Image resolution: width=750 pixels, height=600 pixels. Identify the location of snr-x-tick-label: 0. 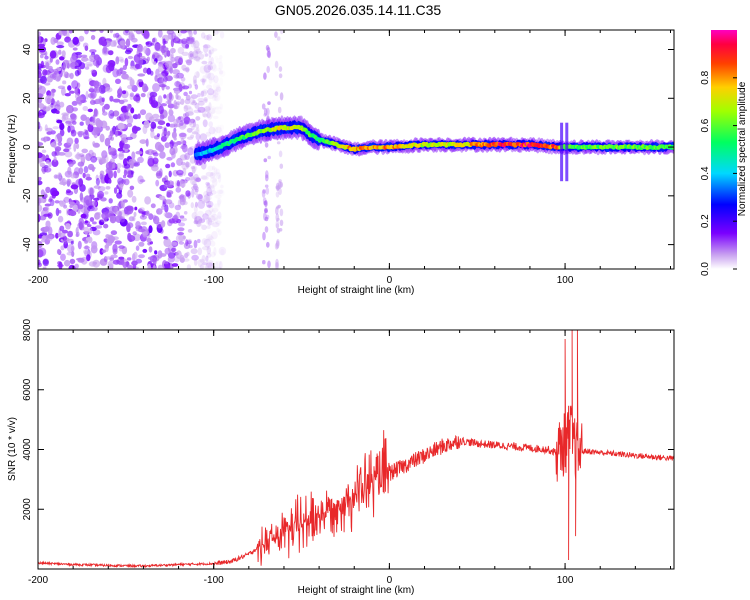
(390, 580).